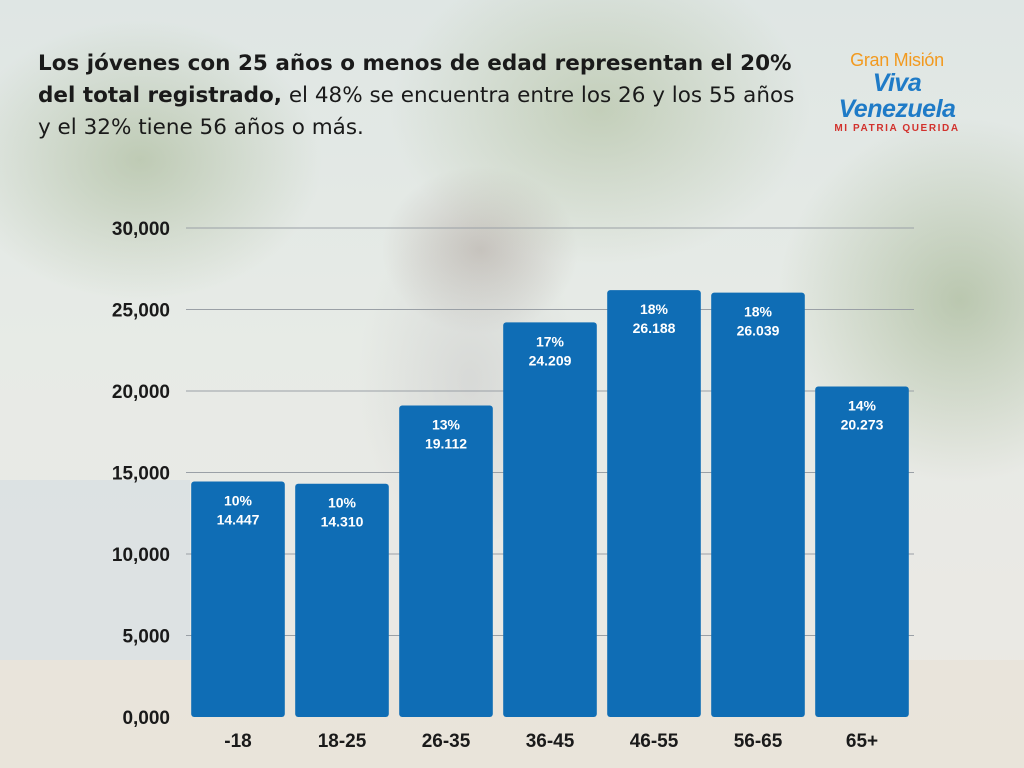  Describe the element at coordinates (550, 360) in the screenshot. I see `bar-value-label: 24.209` at that location.